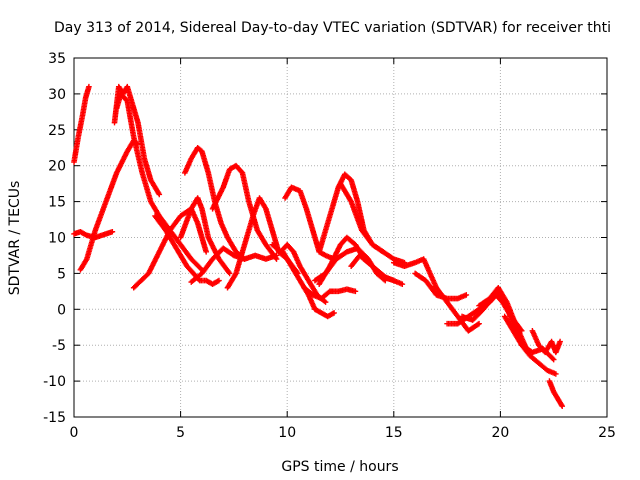 The width and height of the screenshot is (640, 480). I want to click on y-tick-label: 25, so click(57, 131).